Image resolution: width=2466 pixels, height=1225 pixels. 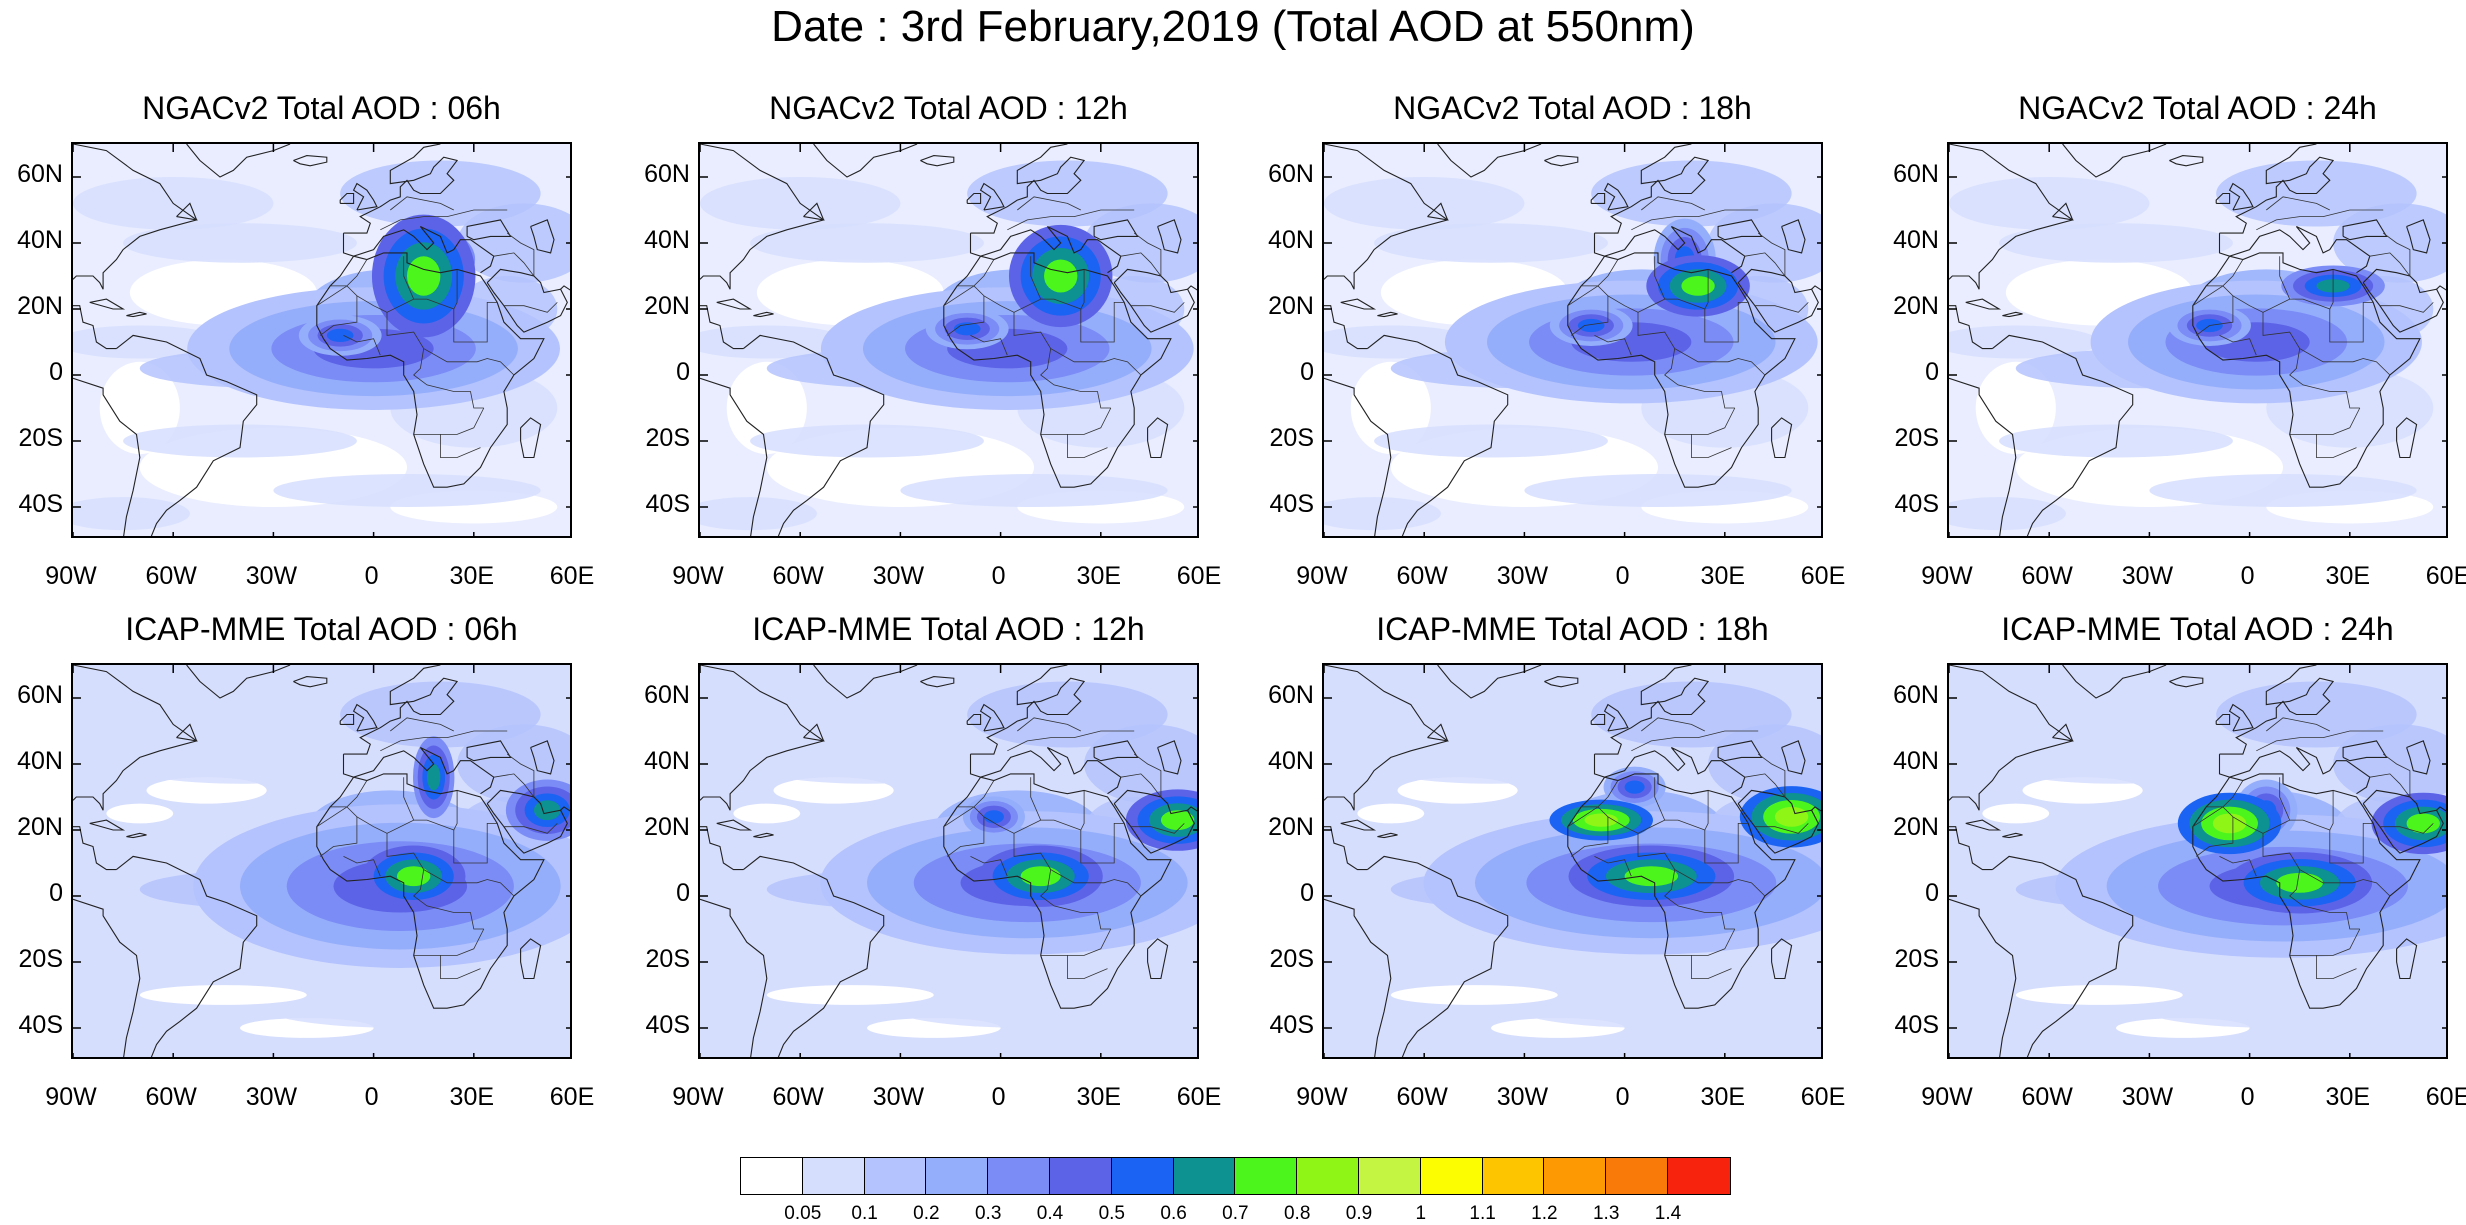 I want to click on panel-title: NGACv2 Total AOD : 12h, so click(x=949, y=108).